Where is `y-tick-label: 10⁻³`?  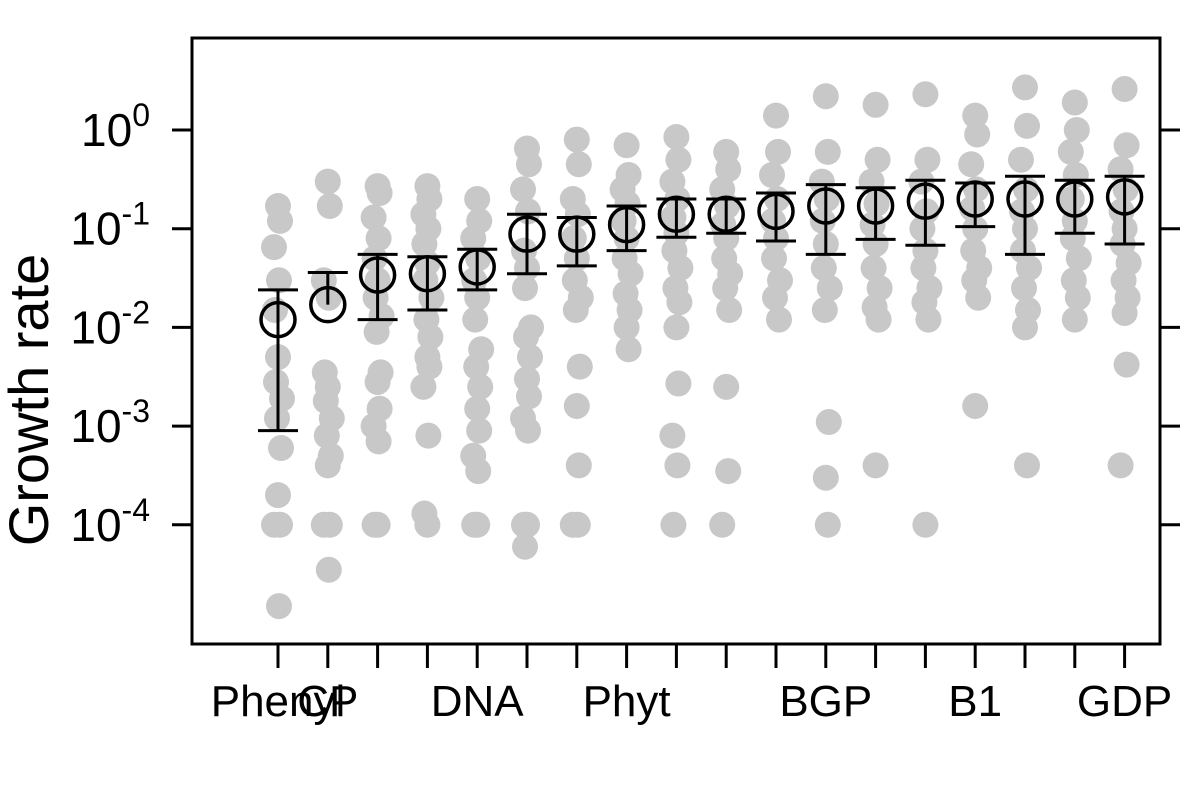
y-tick-label: 10⁻³ is located at coordinates (110, 422).